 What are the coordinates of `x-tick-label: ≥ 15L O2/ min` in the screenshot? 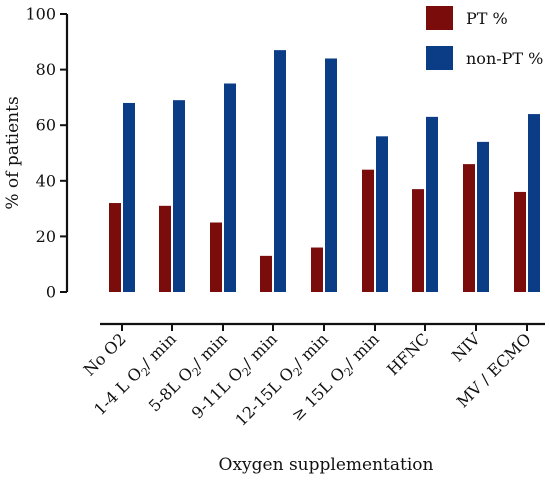 It's located at (336, 377).